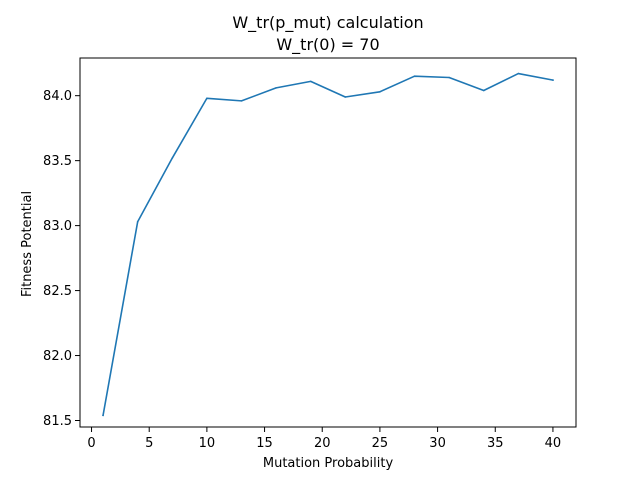 The height and width of the screenshot is (480, 640). Describe the element at coordinates (57, 421) in the screenshot. I see `y-tick-label: 81.5` at that location.